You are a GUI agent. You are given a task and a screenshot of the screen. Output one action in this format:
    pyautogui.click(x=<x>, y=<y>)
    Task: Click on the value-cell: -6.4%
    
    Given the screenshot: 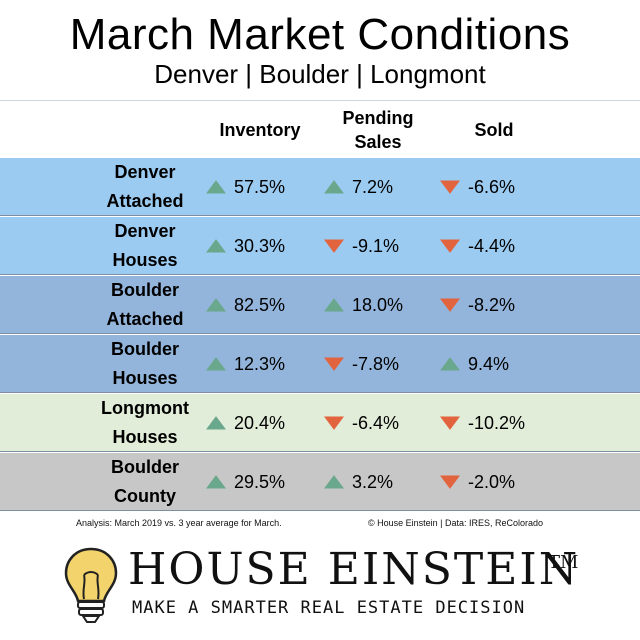 What is the action you would take?
    pyautogui.click(x=361, y=423)
    